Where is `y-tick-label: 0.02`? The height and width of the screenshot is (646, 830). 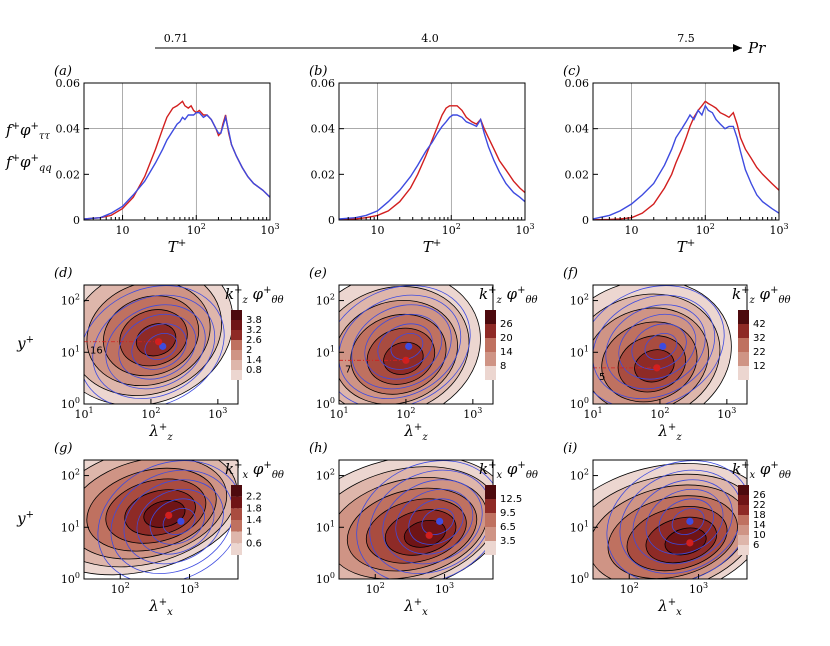
y-tick-label: 0.02 is located at coordinates (323, 174).